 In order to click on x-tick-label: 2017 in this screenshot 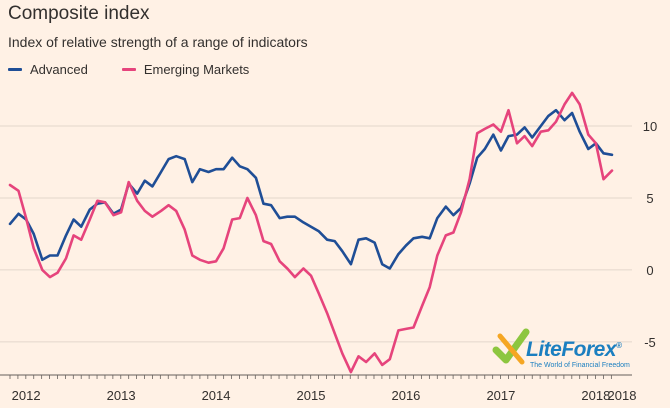, I will do `click(500, 395)`.